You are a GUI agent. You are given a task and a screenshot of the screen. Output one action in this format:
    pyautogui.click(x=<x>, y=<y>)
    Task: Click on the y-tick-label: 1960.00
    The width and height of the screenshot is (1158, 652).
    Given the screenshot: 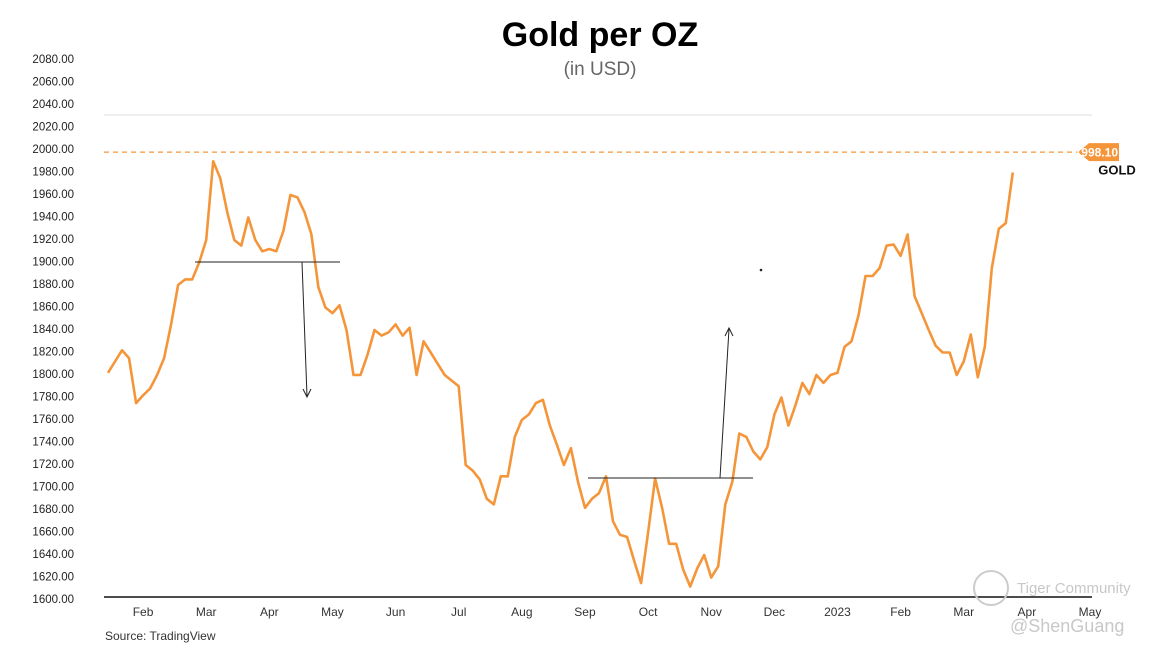 What is the action you would take?
    pyautogui.click(x=53, y=195)
    